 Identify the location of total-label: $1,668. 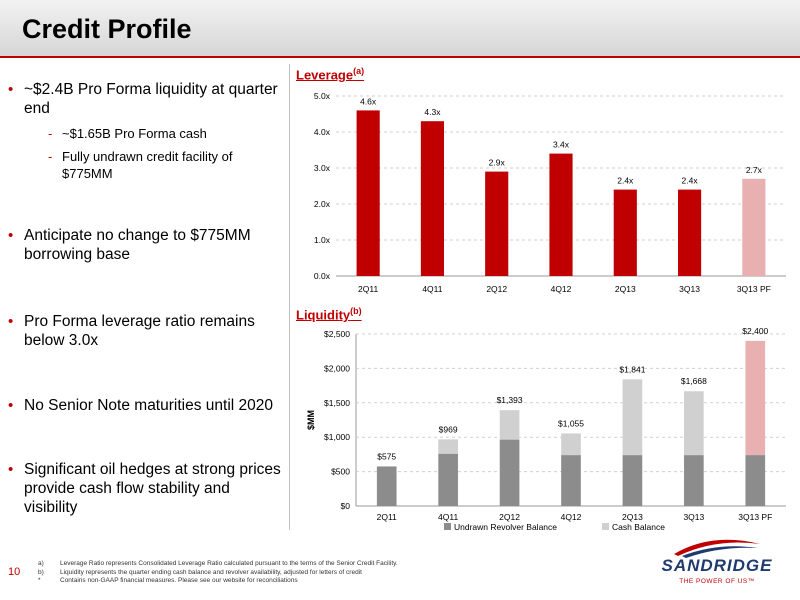
(694, 381).